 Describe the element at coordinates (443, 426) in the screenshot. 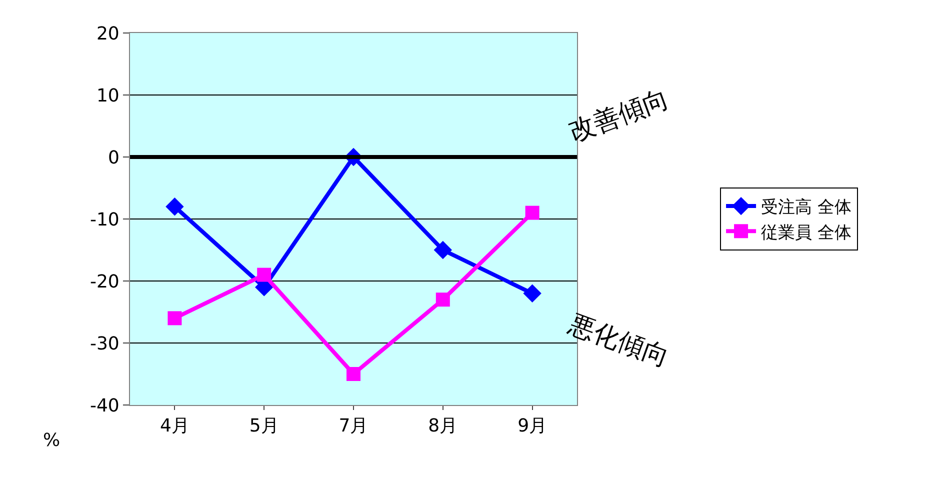

I see `x-tick-label: 8月` at that location.